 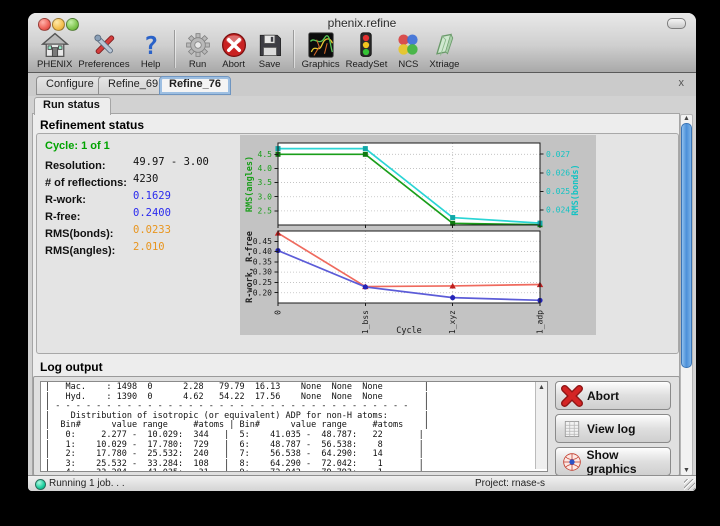 I want to click on project-label: Project: rnase-s, so click(x=510, y=483).